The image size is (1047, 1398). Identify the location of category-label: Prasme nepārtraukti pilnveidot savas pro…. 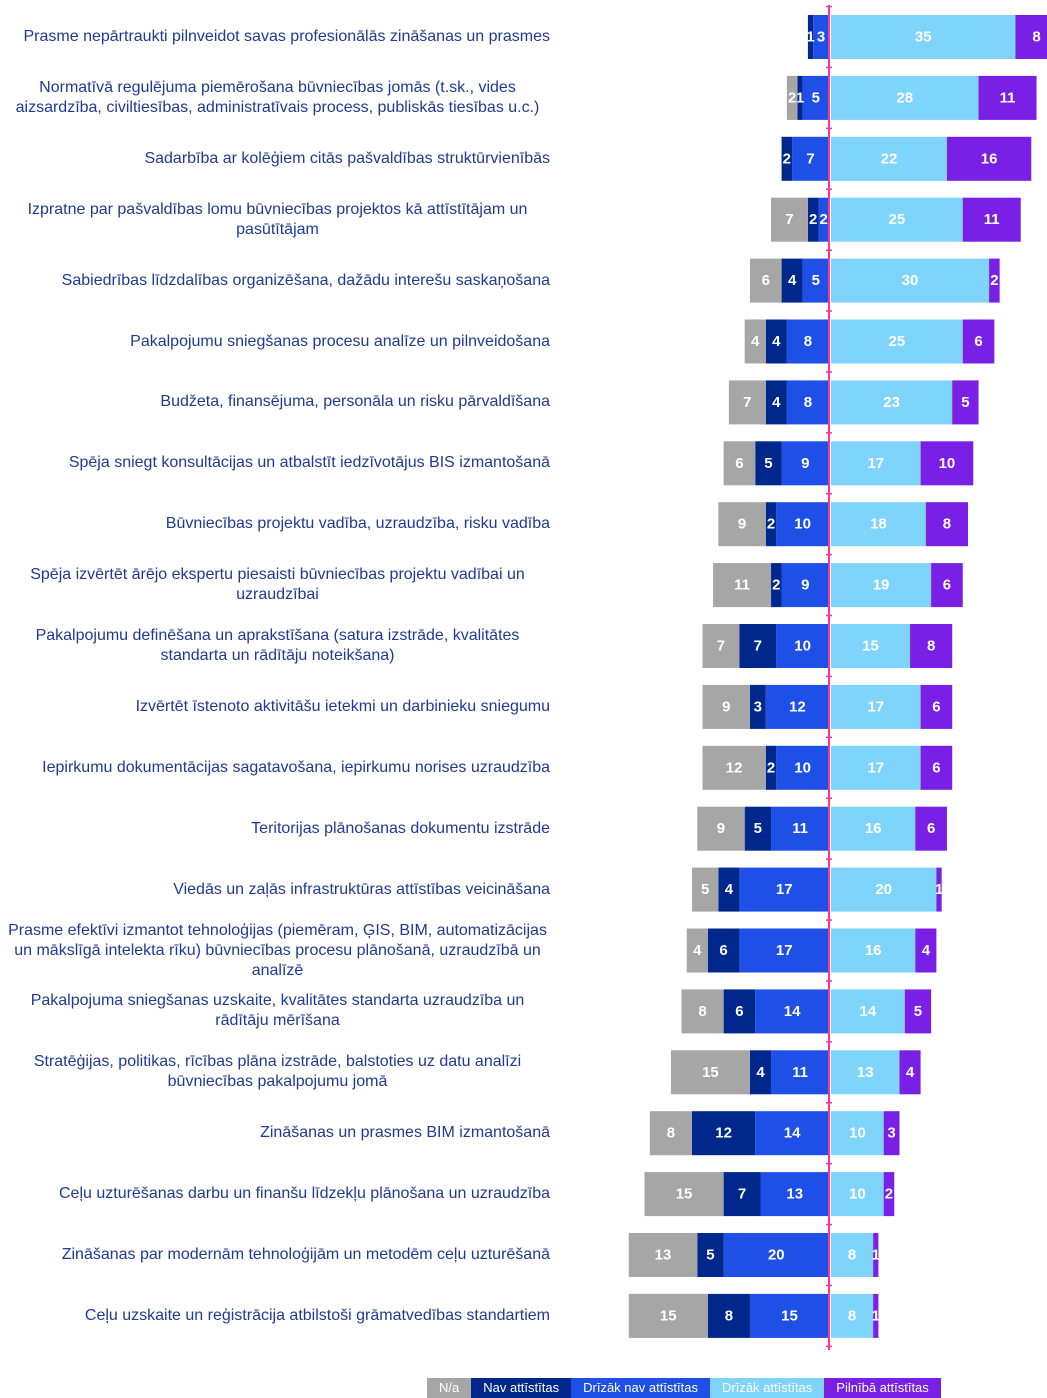
(278, 37).